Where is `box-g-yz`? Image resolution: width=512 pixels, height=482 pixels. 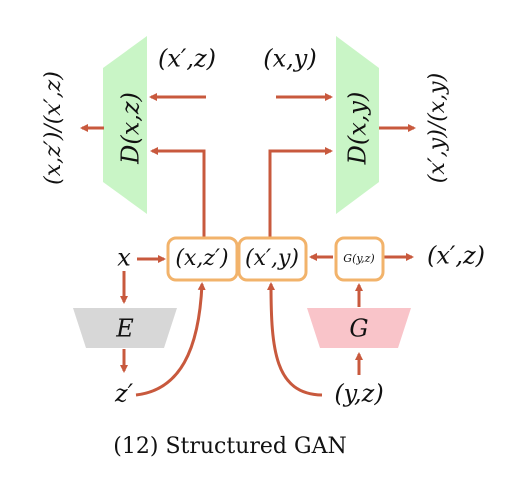 box-g-yz is located at coordinates (359, 259).